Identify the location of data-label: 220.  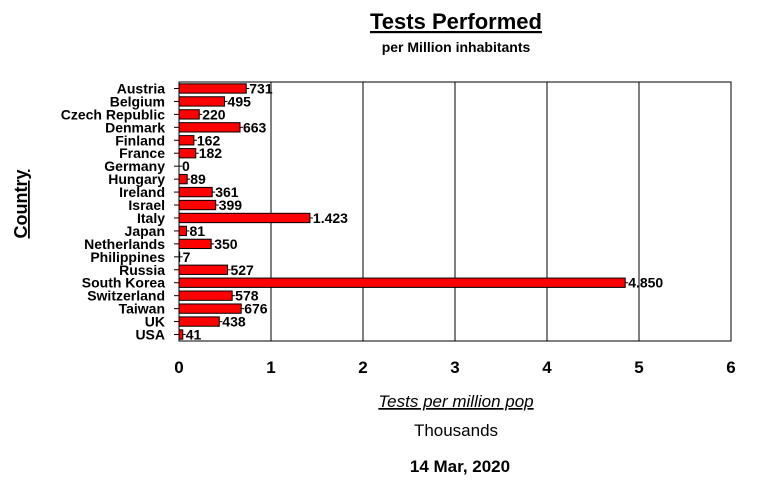
(214, 114).